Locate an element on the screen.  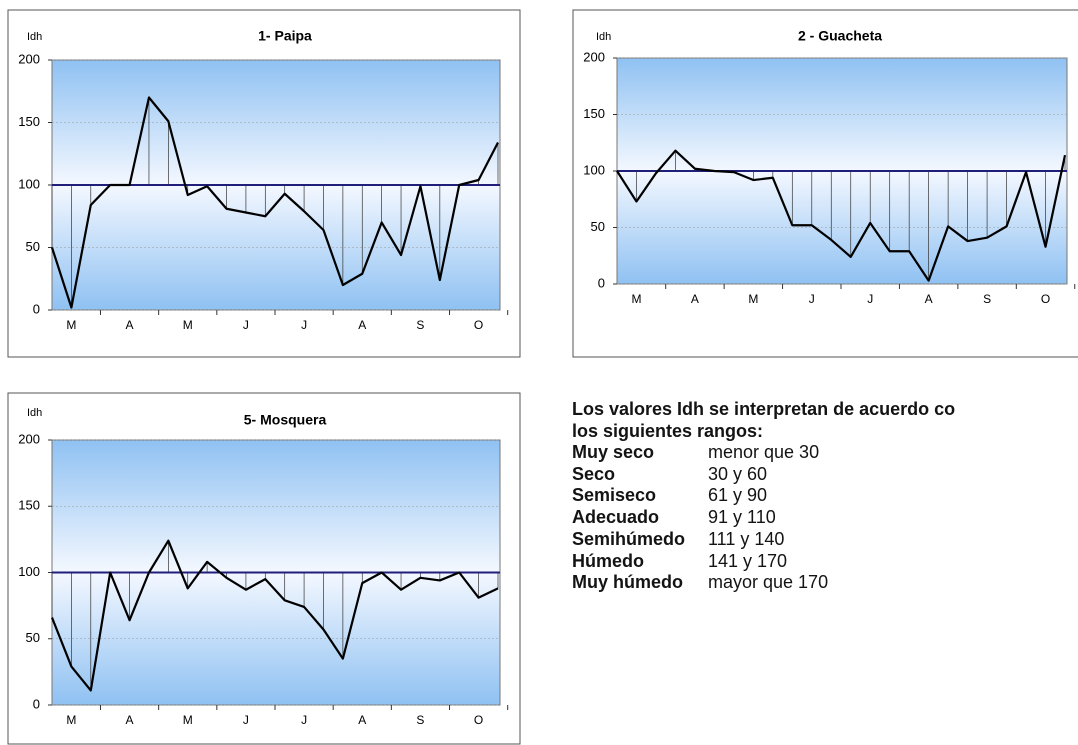
range-row: Semihúmedo 111 y 140 is located at coordinates (763, 540).